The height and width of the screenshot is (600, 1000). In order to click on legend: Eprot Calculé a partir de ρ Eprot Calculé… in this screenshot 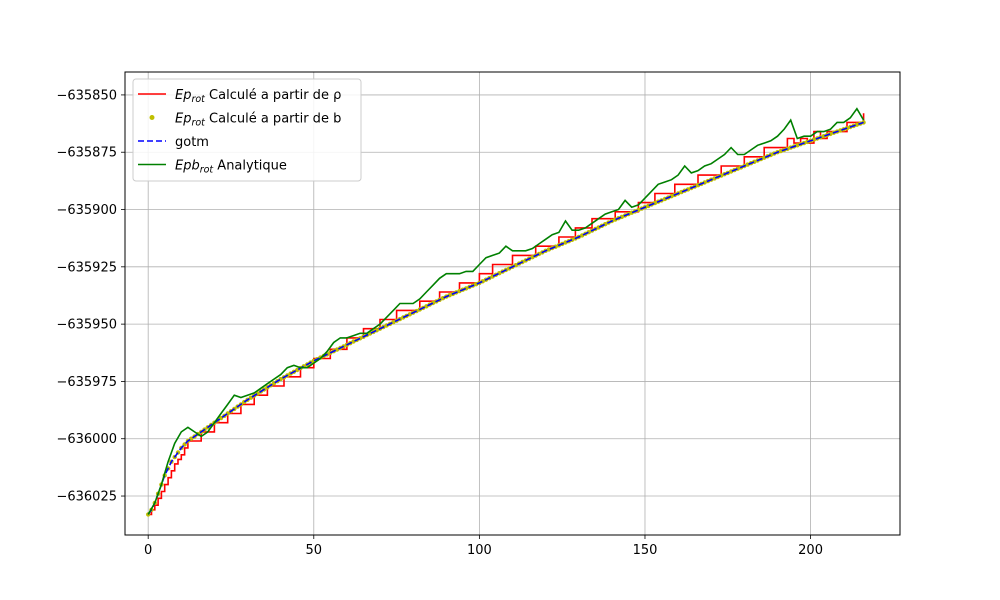, I will do `click(247, 130)`.